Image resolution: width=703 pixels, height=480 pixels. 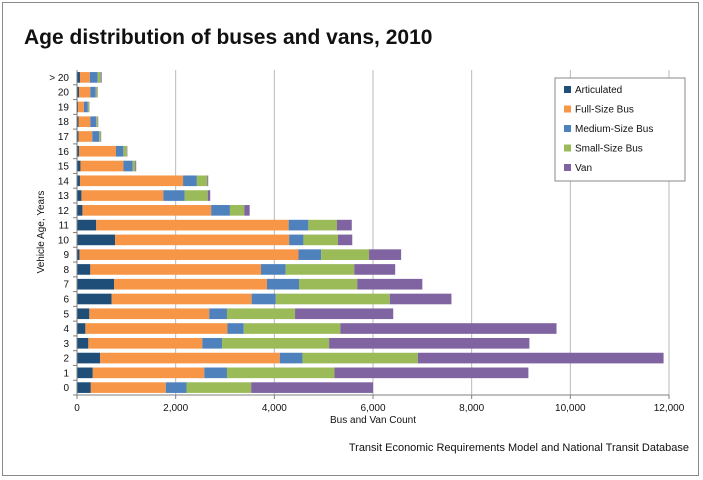 What do you see at coordinates (41, 232) in the screenshot?
I see `y-axis-label: Vehicle Age, Years` at bounding box center [41, 232].